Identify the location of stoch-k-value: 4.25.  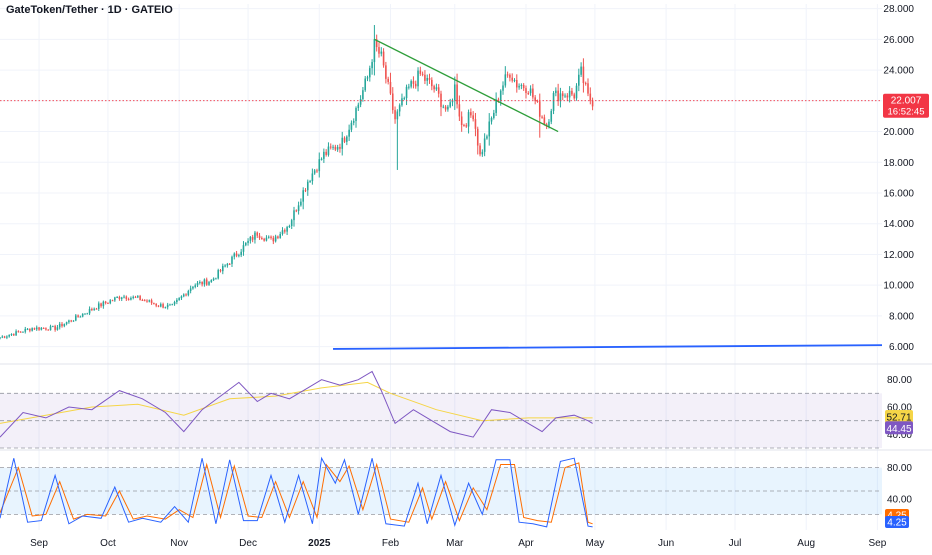
(897, 523).